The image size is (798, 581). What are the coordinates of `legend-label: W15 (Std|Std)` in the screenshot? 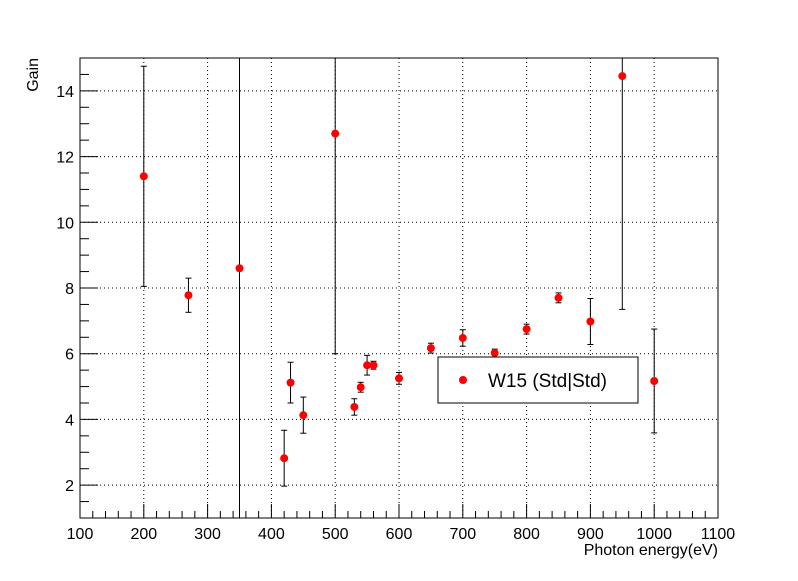 It's located at (547, 381).